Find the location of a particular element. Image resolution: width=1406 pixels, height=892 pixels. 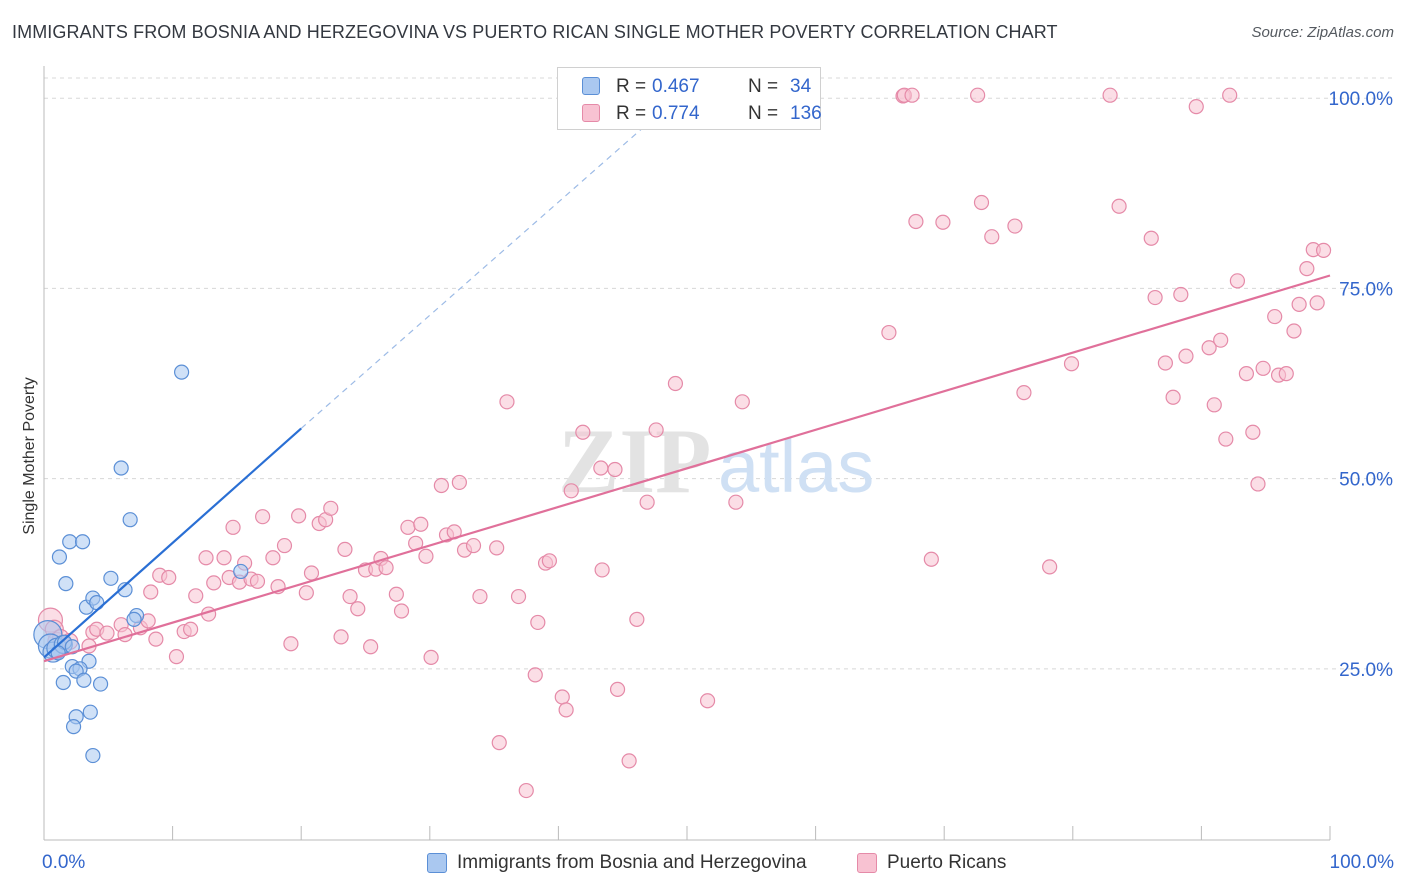

y-tick-label: 50.0% is located at coordinates (1366, 480).